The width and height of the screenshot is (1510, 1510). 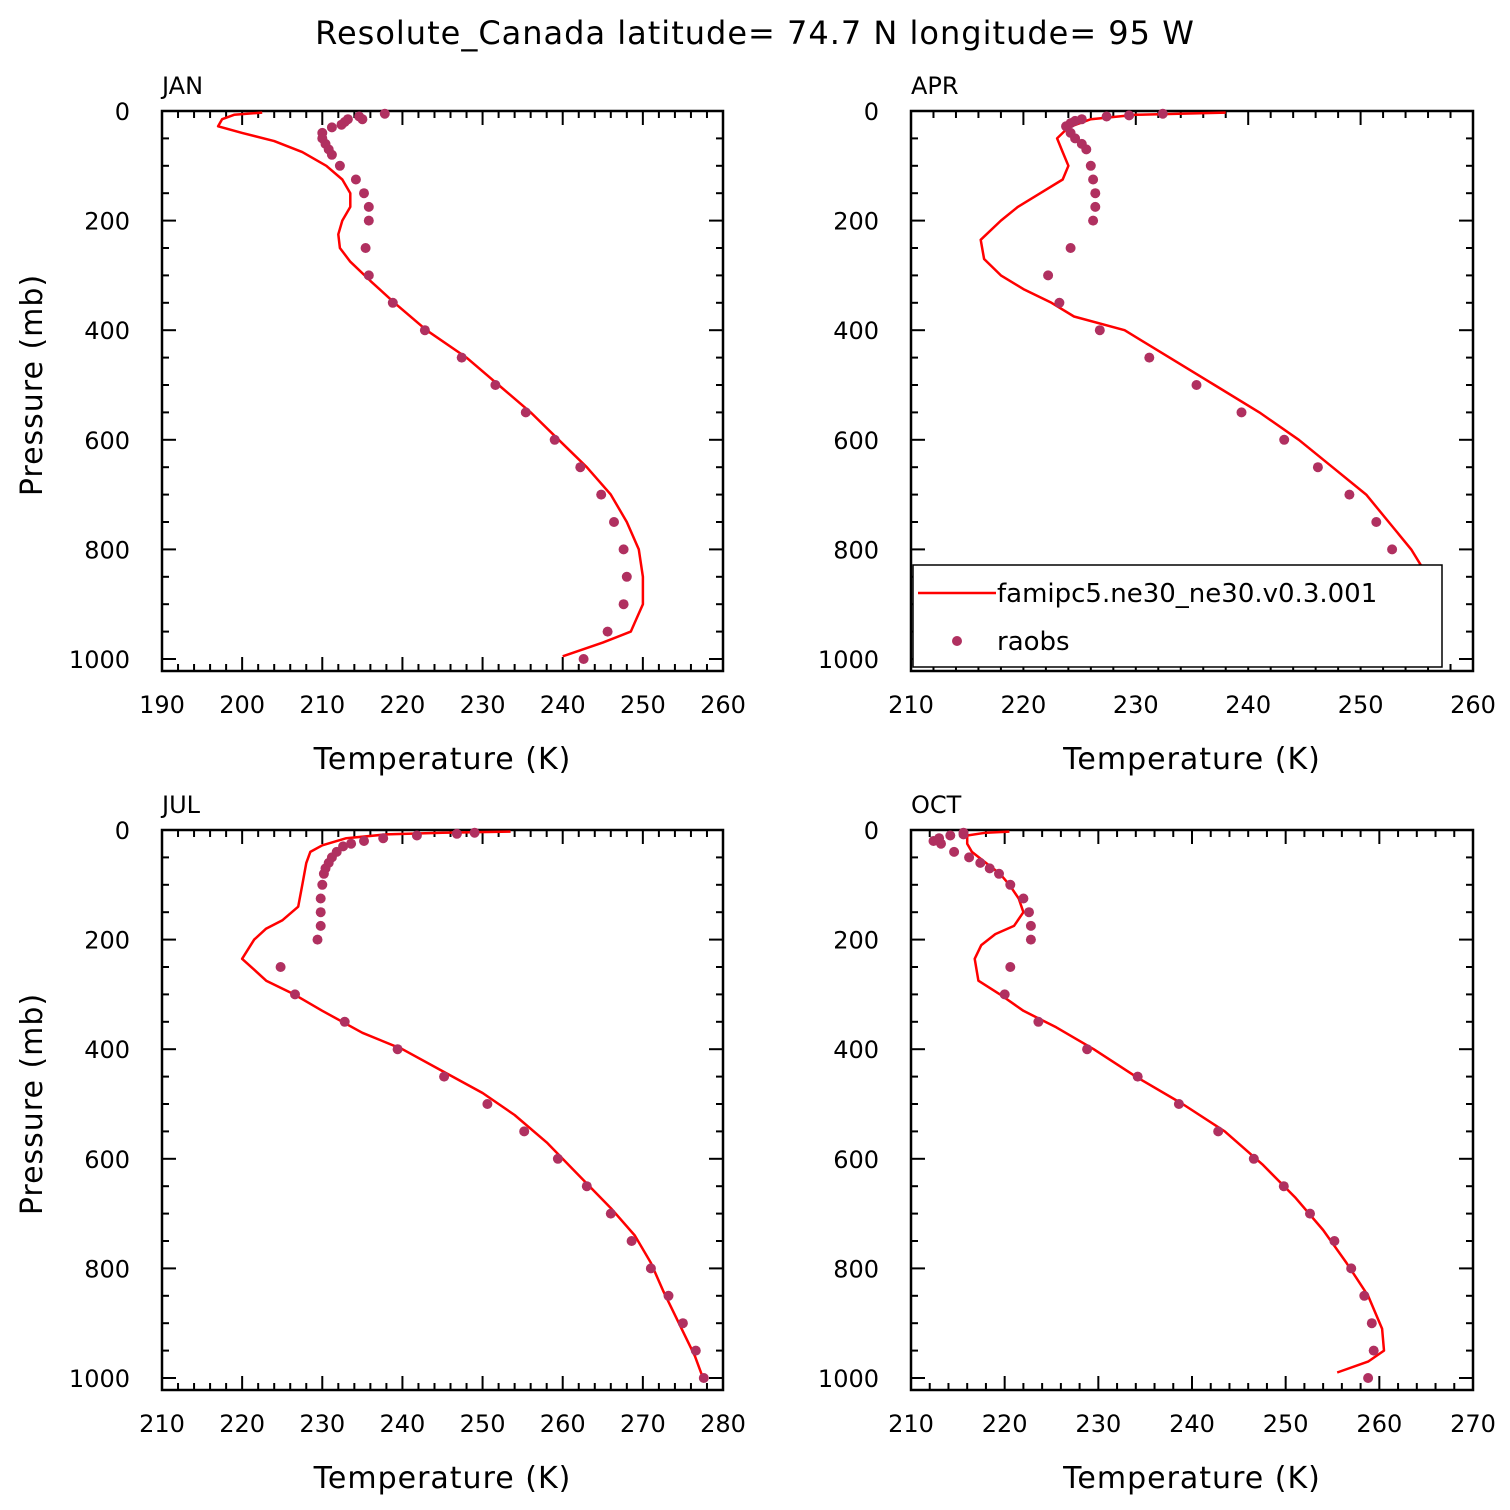 I want to click on x-tick-label: 200, so click(x=242, y=705).